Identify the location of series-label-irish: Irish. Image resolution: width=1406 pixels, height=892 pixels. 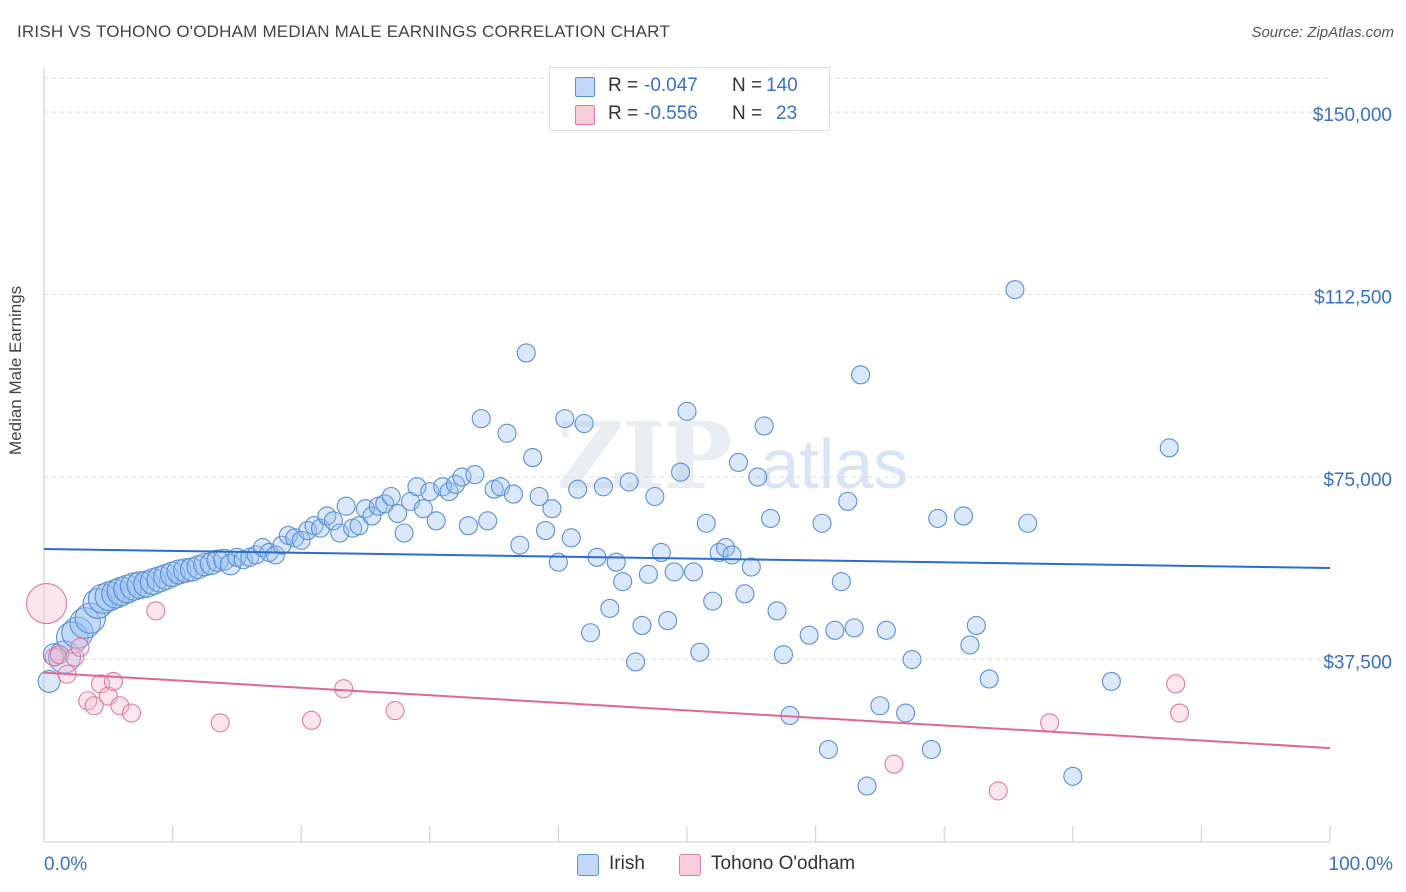
(627, 863).